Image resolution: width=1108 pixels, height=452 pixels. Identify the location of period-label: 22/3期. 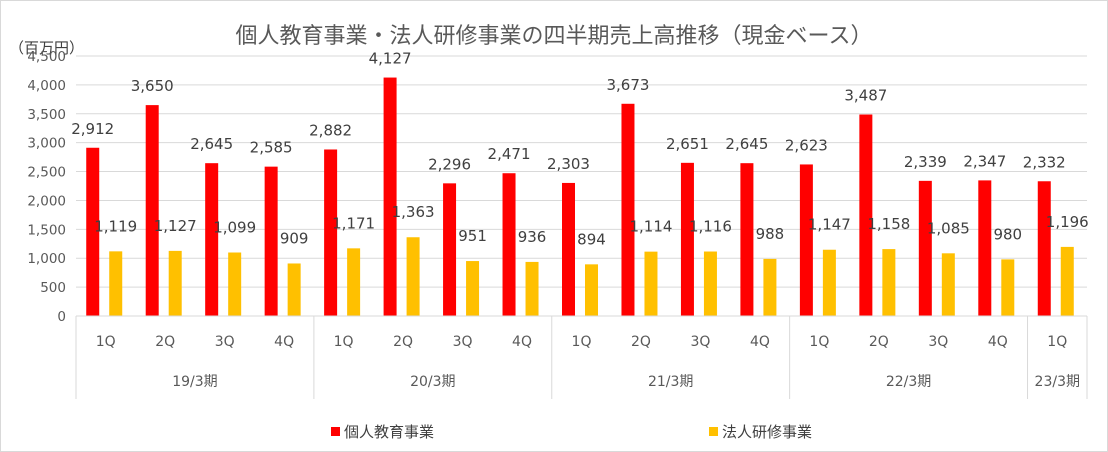
(908, 382).